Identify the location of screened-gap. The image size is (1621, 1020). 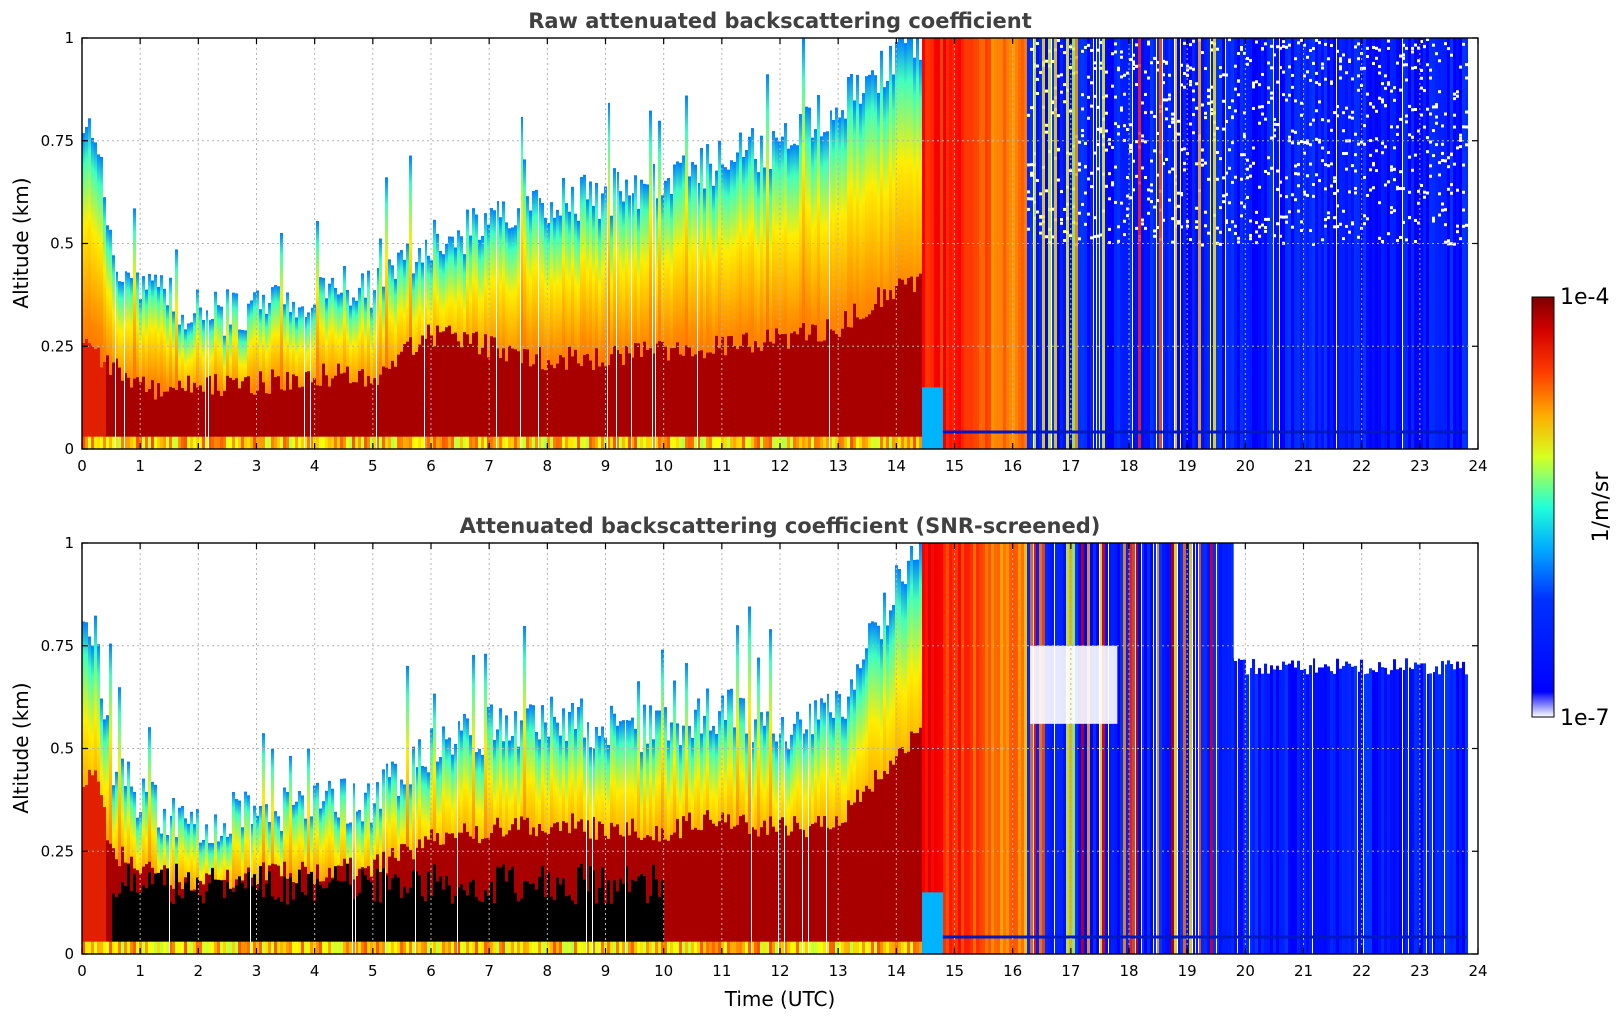
(1355, 601).